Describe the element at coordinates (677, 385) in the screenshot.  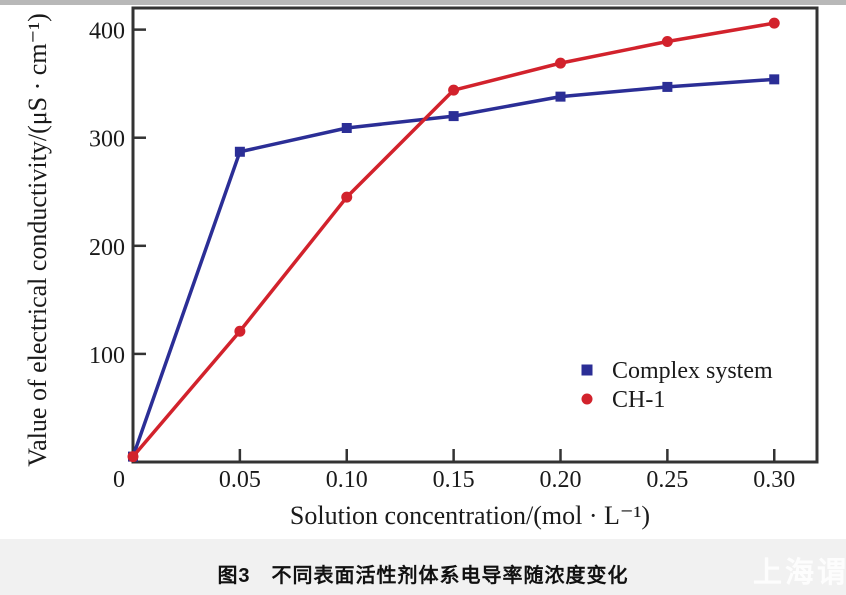
I see `legend: Complex system CH-1` at that location.